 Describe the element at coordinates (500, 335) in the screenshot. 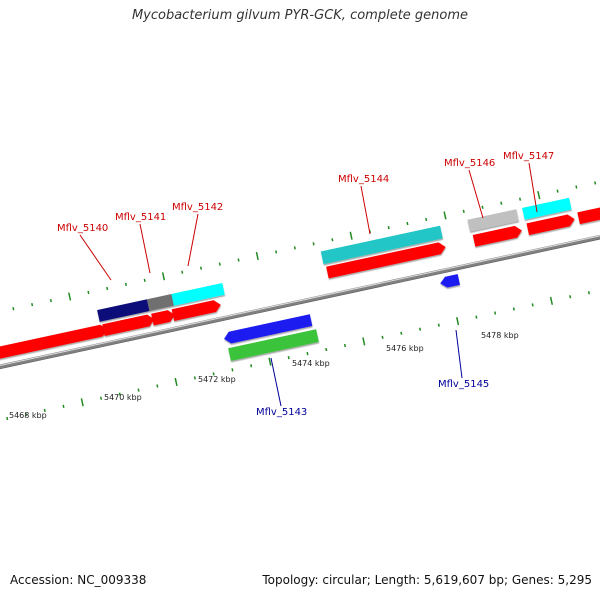

I see `scale-label: 5478 kbp` at that location.